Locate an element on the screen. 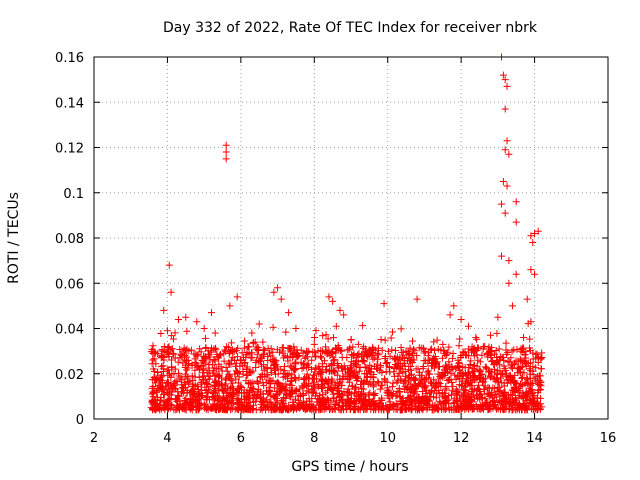 Image resolution: width=640 pixels, height=480 pixels. y-tick-label: 0.12 is located at coordinates (69, 149).